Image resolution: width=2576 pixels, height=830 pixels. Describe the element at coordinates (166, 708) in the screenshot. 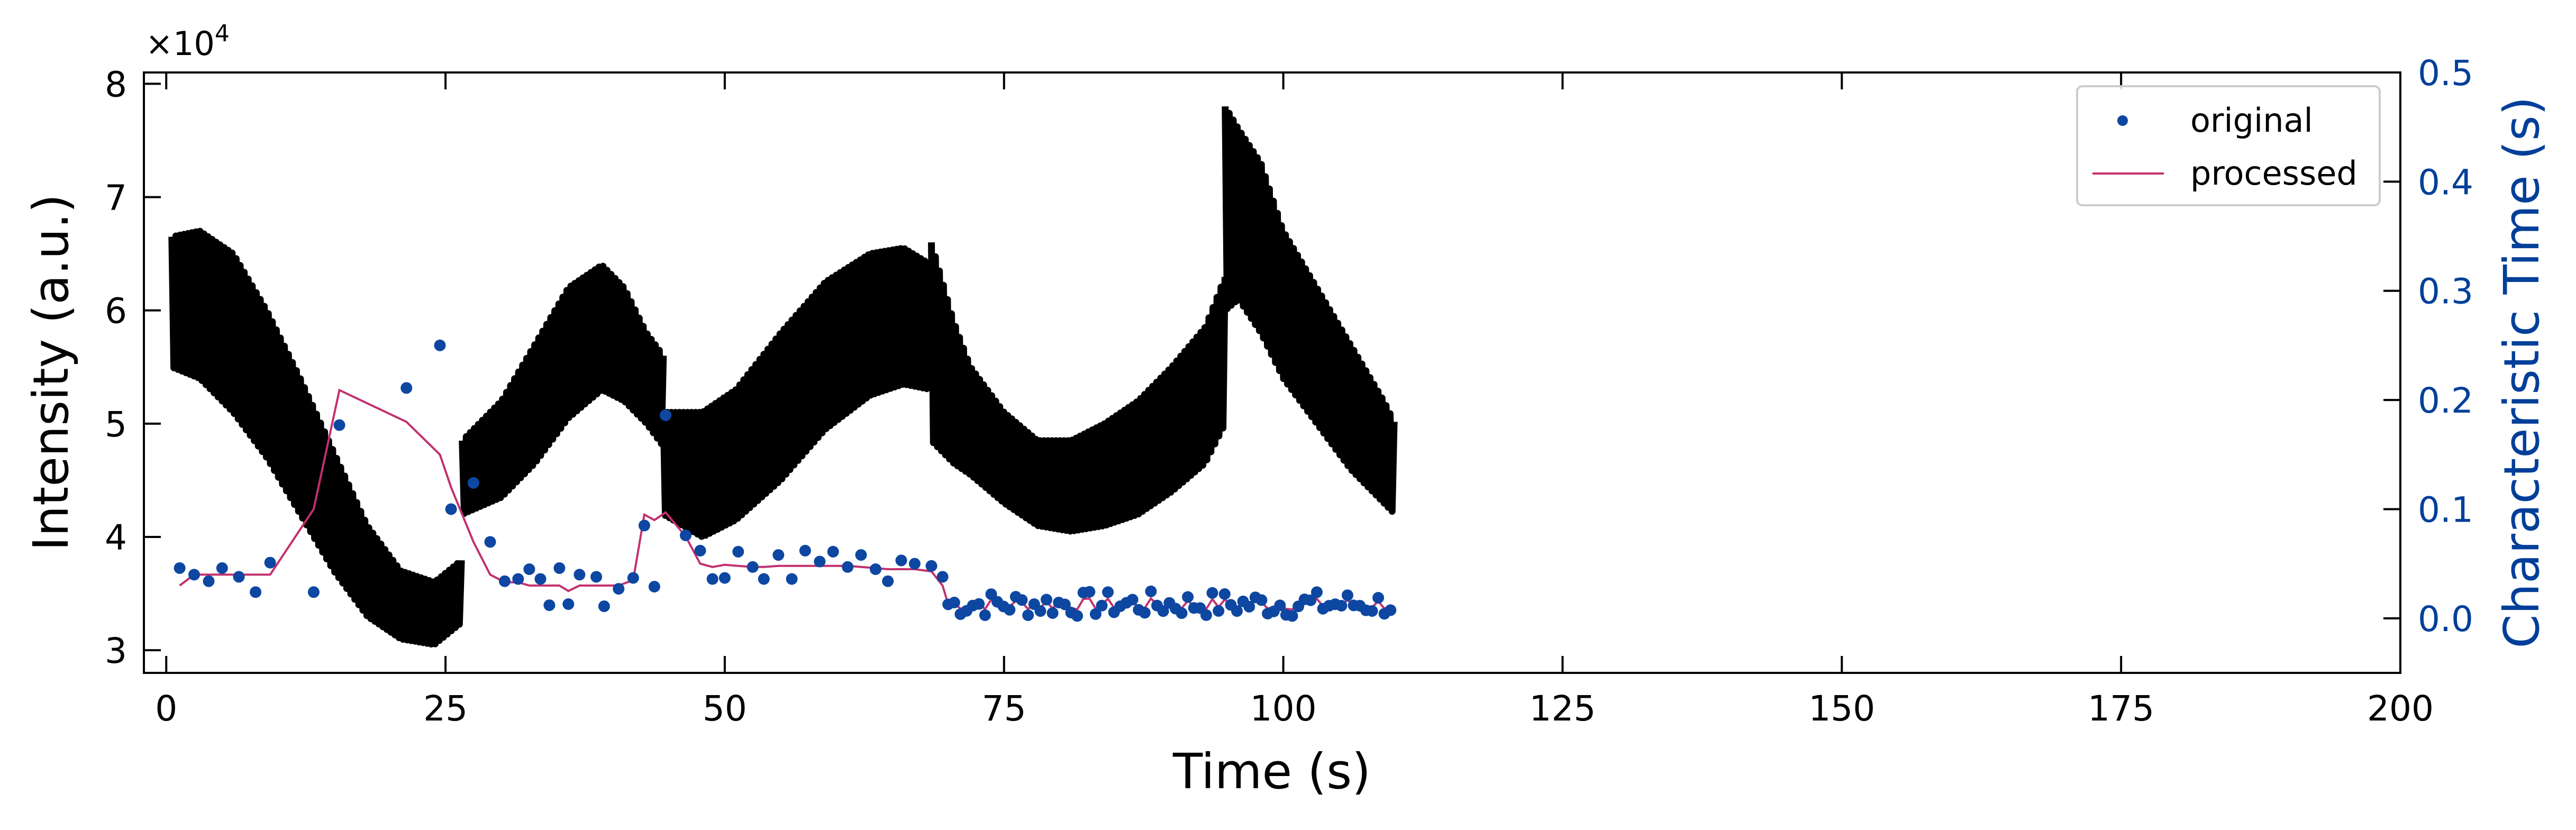

I see `x-tick-label: 0` at that location.